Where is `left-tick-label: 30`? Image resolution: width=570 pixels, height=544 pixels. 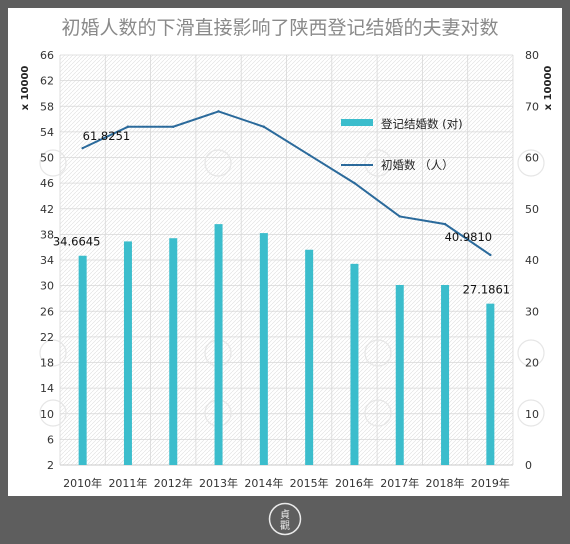
left-tick-label: 30 is located at coordinates (47, 286).